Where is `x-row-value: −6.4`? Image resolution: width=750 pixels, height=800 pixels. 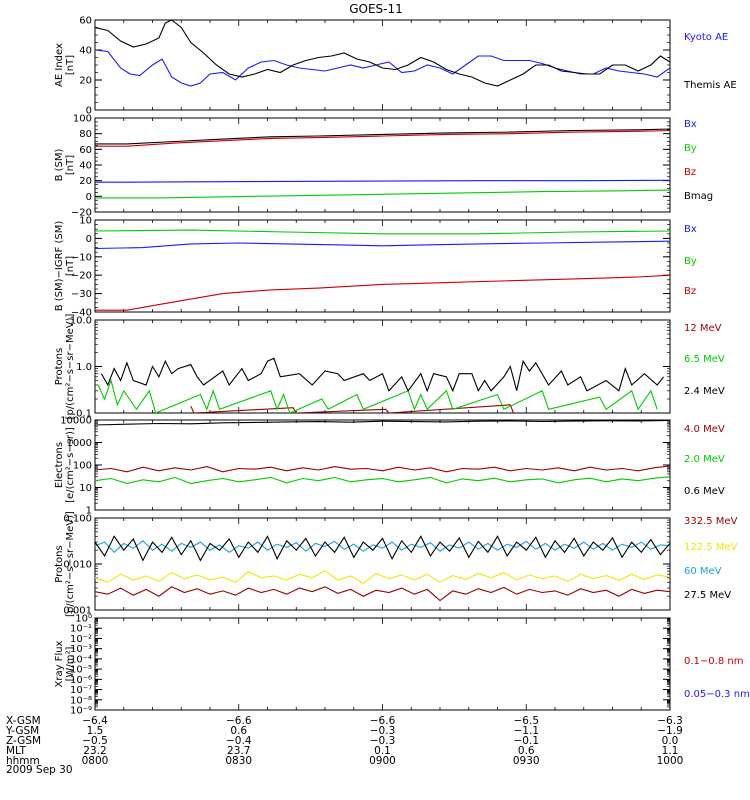 x-row-value: −6.4 is located at coordinates (95, 721).